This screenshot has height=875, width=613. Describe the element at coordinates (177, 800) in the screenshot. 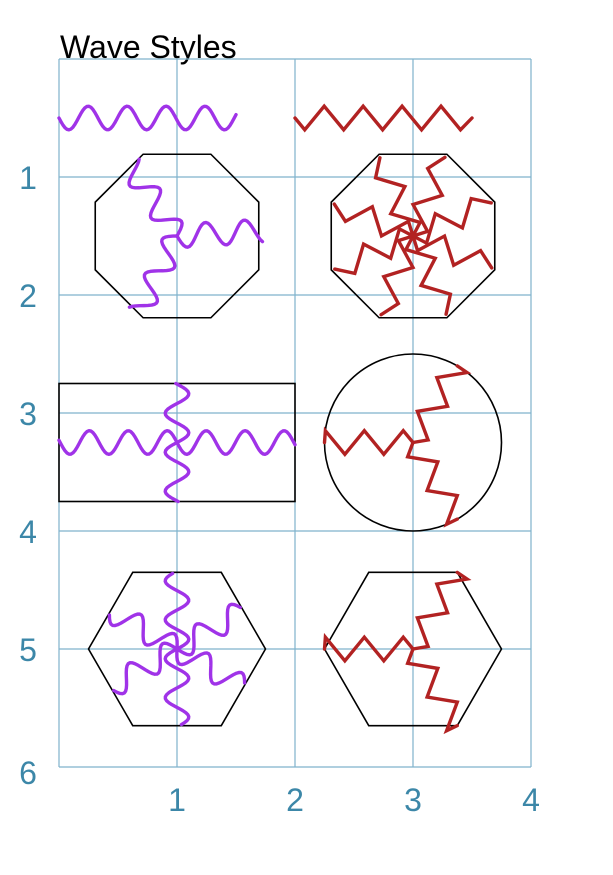

I see `x-tick-label: 1` at that location.